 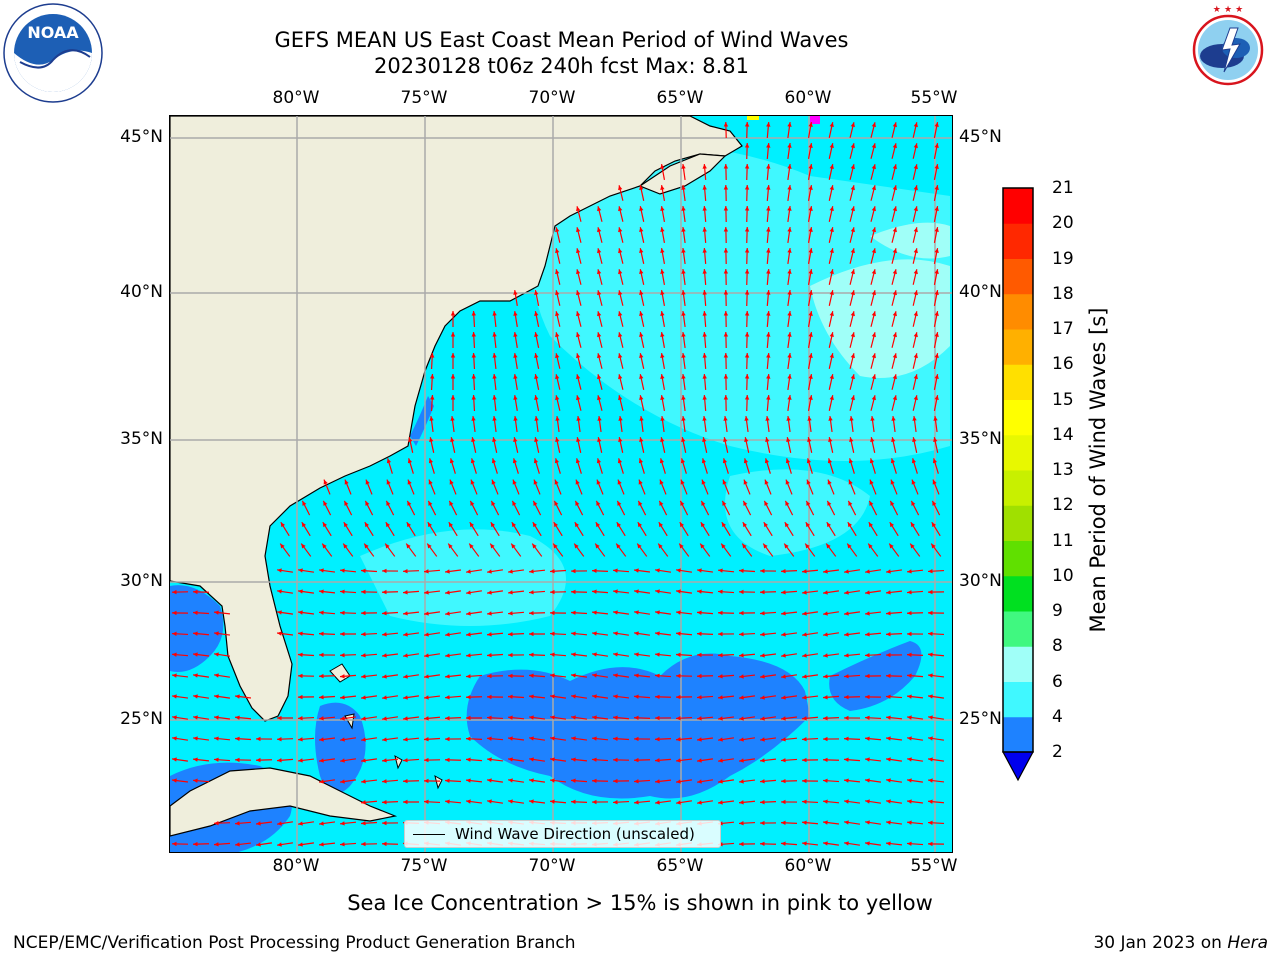 What do you see at coordinates (934, 866) in the screenshot?
I see `lon-tick-bottom-55w: 55°W` at bounding box center [934, 866].